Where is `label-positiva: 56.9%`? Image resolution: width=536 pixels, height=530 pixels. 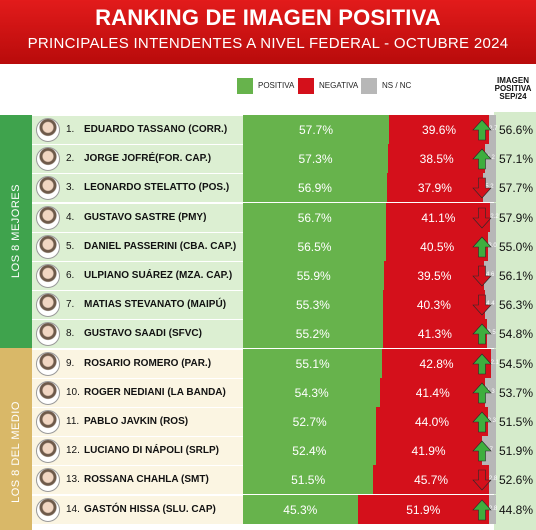 label-positiva: 56.9% is located at coordinates (314, 188).